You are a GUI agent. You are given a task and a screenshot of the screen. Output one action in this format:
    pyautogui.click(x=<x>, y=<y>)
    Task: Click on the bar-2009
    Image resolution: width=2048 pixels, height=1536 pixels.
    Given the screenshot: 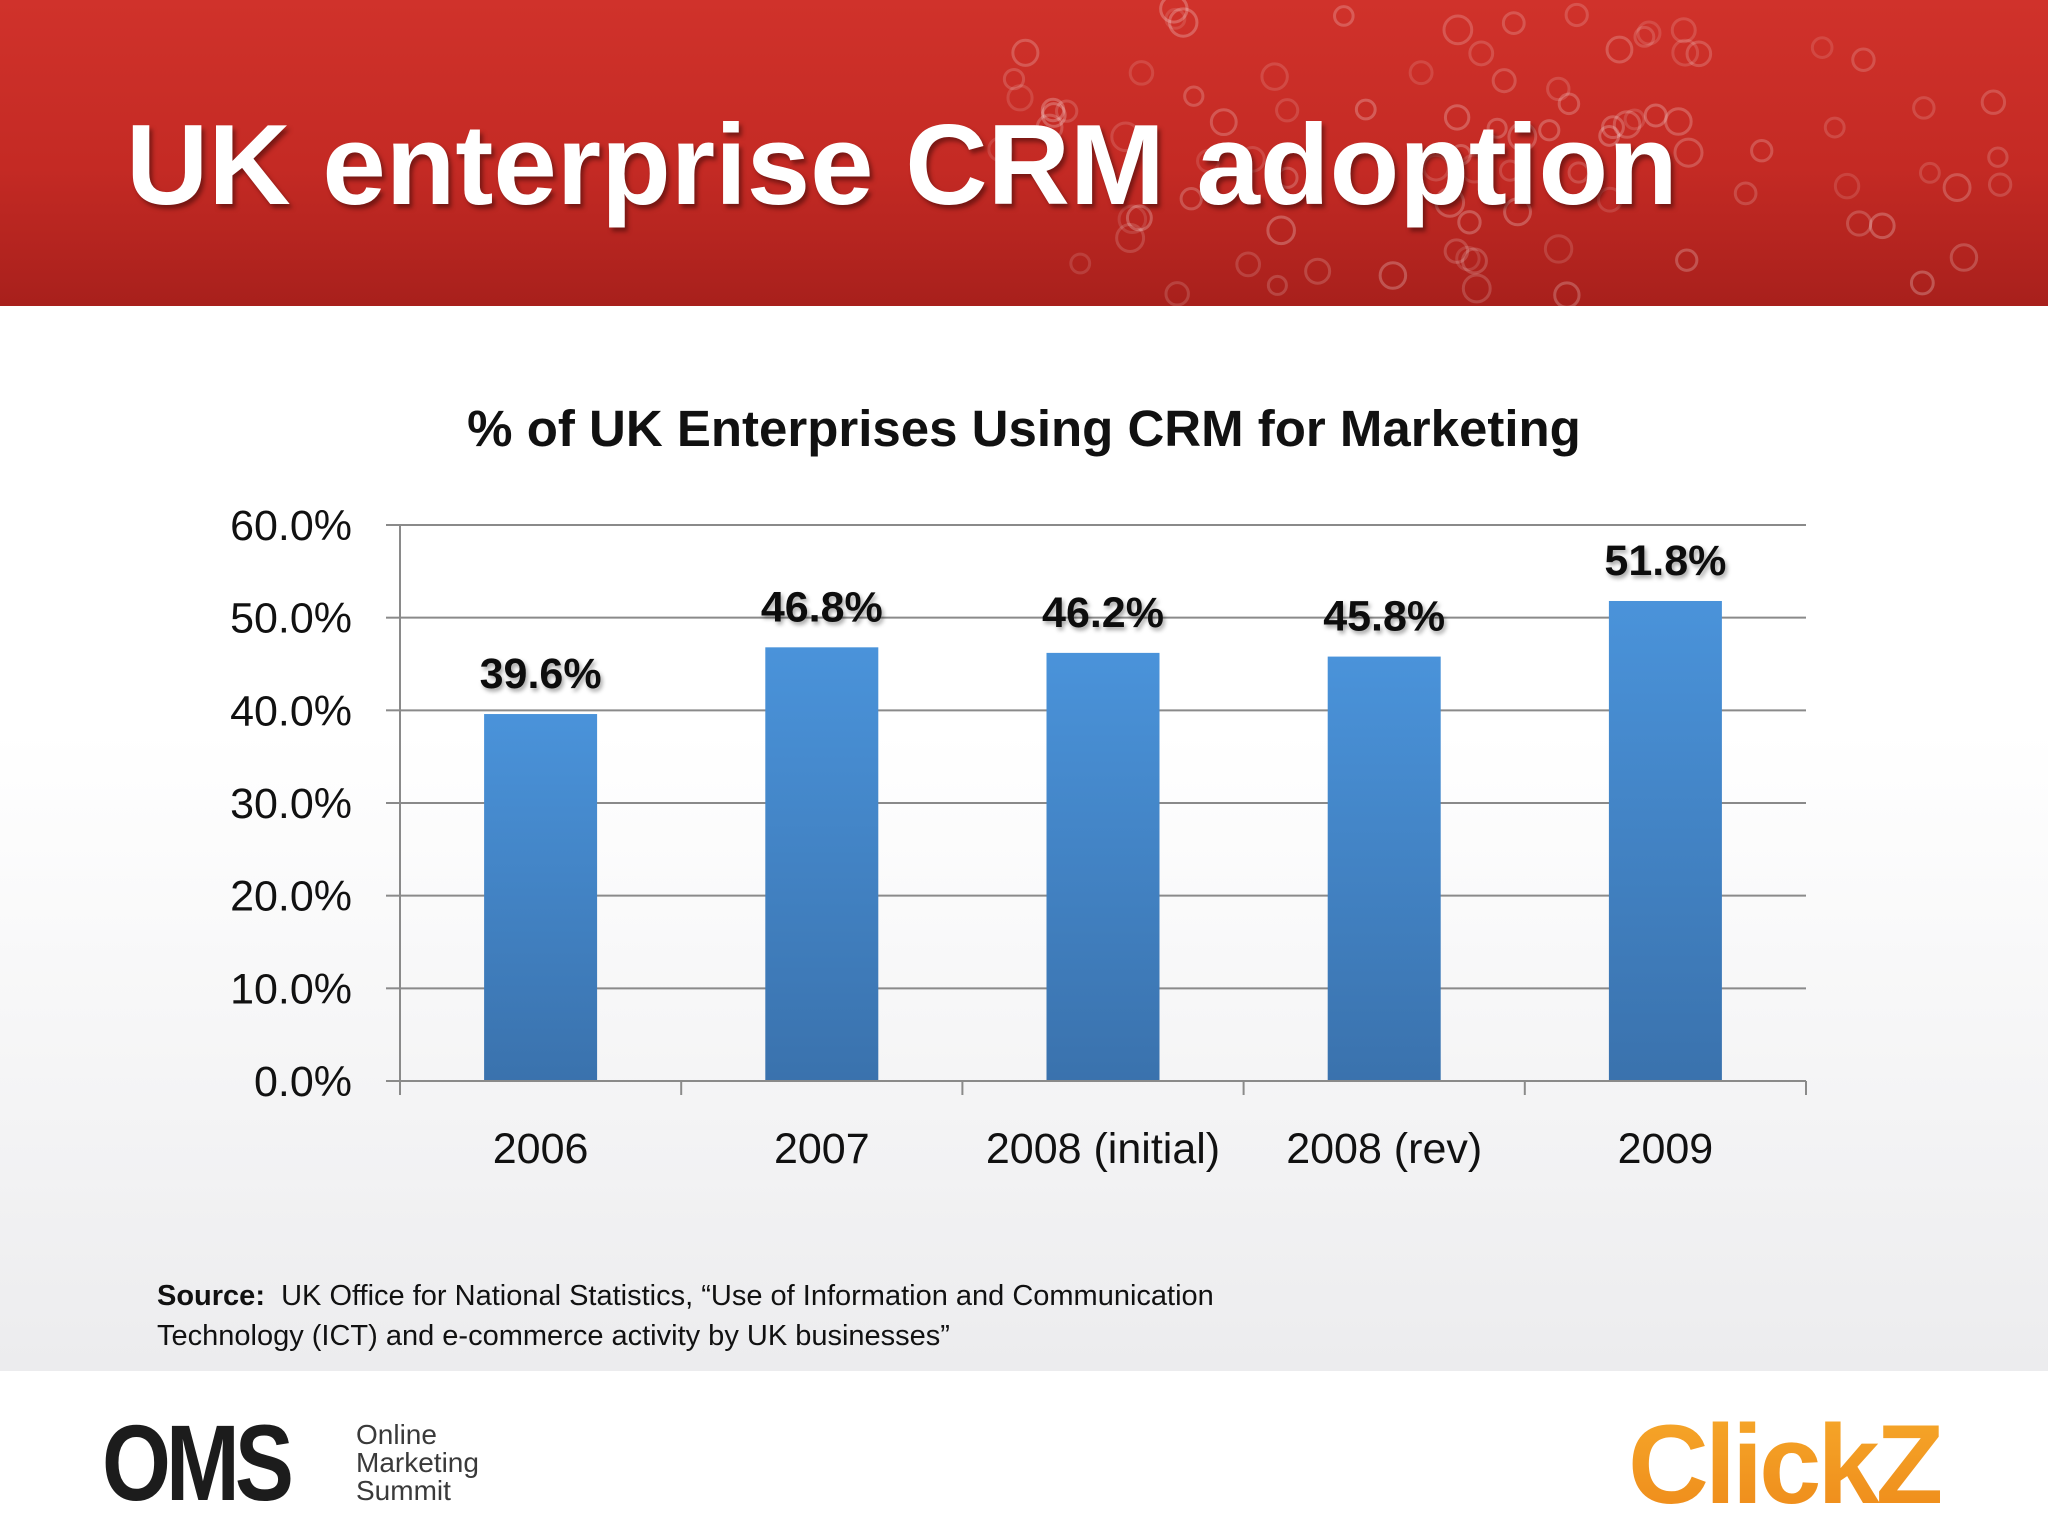 What is the action you would take?
    pyautogui.click(x=1665, y=840)
    